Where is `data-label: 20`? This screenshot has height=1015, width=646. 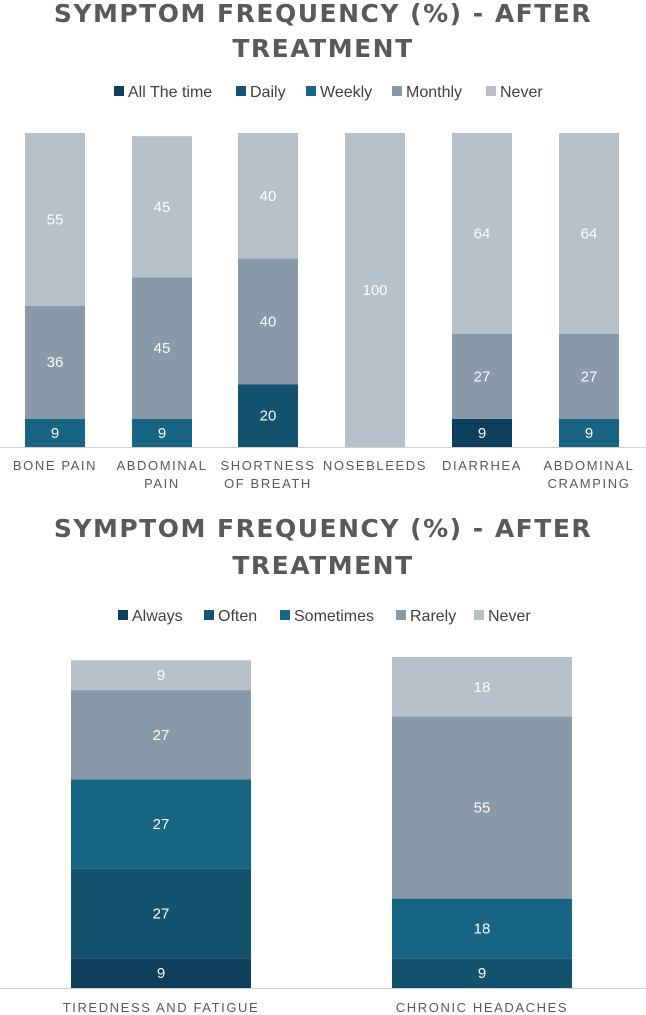 data-label: 20 is located at coordinates (268, 416).